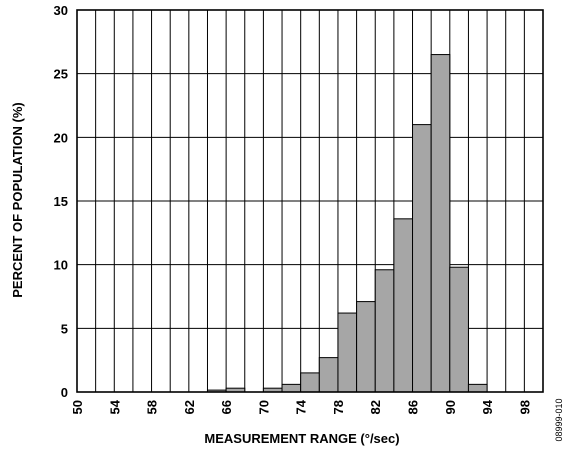  What do you see at coordinates (61, 10) in the screenshot?
I see `y-tick-label: 30` at bounding box center [61, 10].